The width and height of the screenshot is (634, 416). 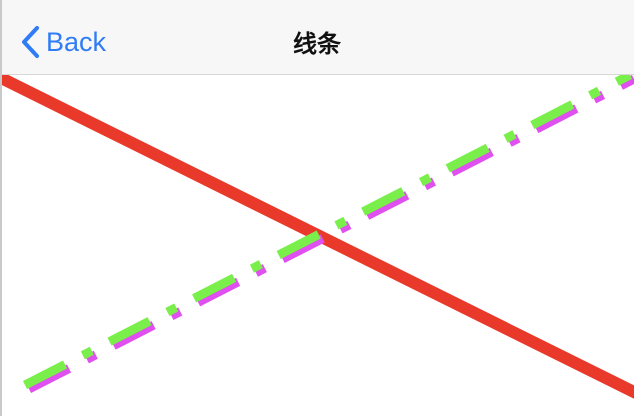 What do you see at coordinates (1, 208) in the screenshot?
I see `left-edge-divider` at bounding box center [1, 208].